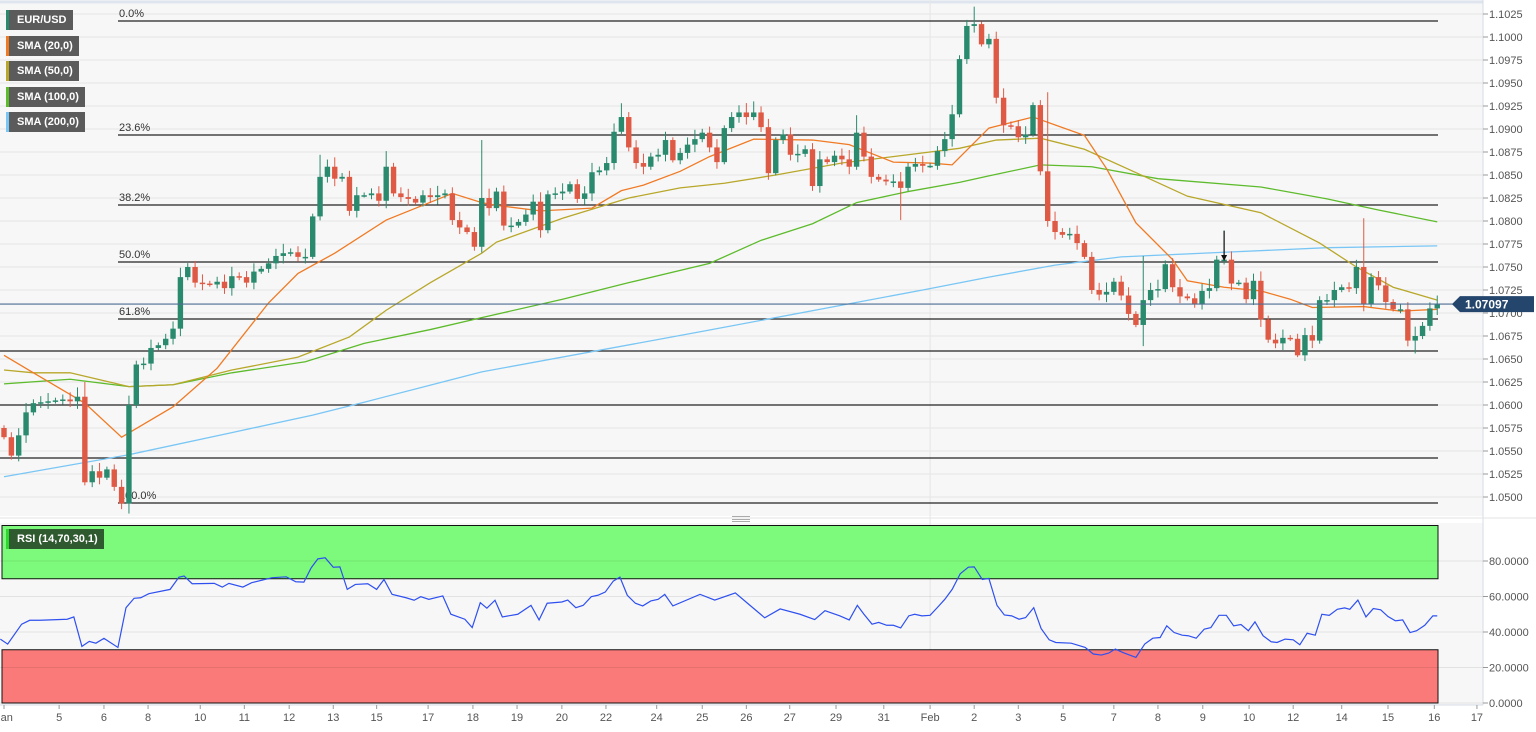 The image size is (1536, 732). Describe the element at coordinates (1477, 718) in the screenshot. I see `time-tick-label: 17` at that location.